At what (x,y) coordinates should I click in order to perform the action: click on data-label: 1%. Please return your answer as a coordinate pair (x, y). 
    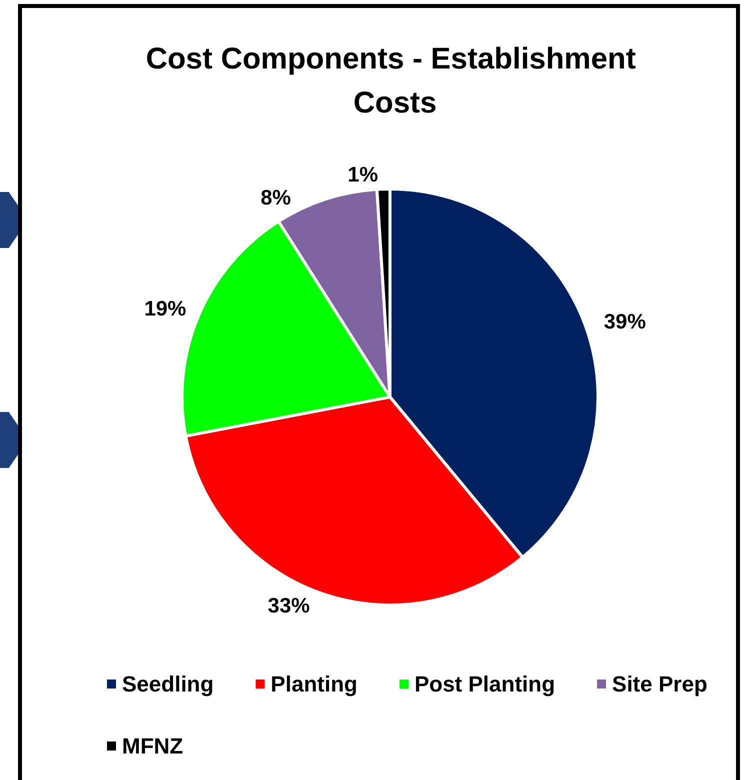
    Looking at the image, I should click on (363, 175).